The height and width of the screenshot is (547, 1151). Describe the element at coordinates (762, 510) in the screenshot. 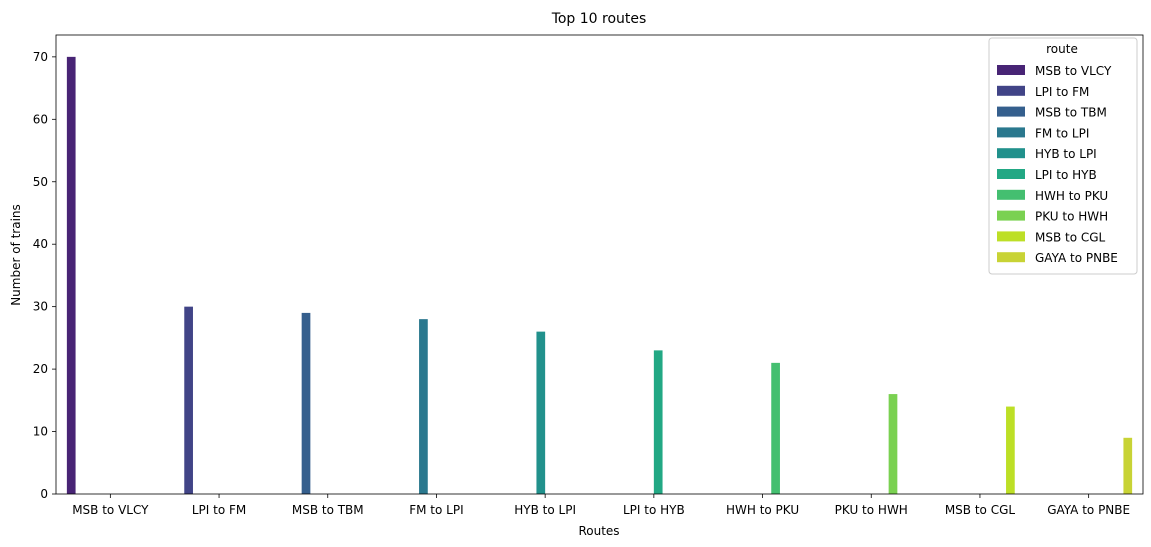

I see `x-tick-label: HWH to PKU` at that location.